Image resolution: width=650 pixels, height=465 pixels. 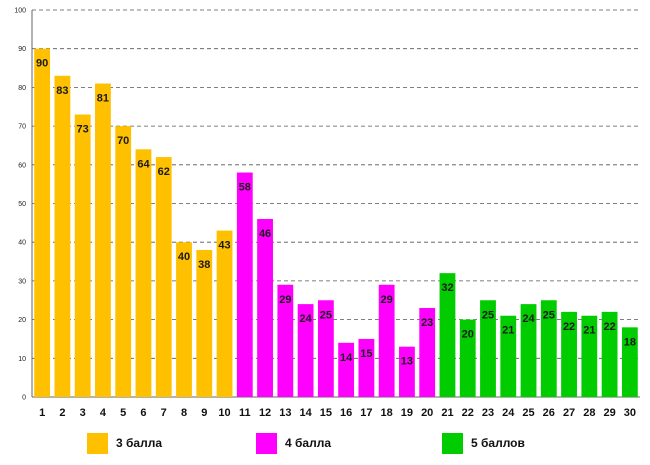 I want to click on x-tick-30: 30, so click(x=630, y=413).